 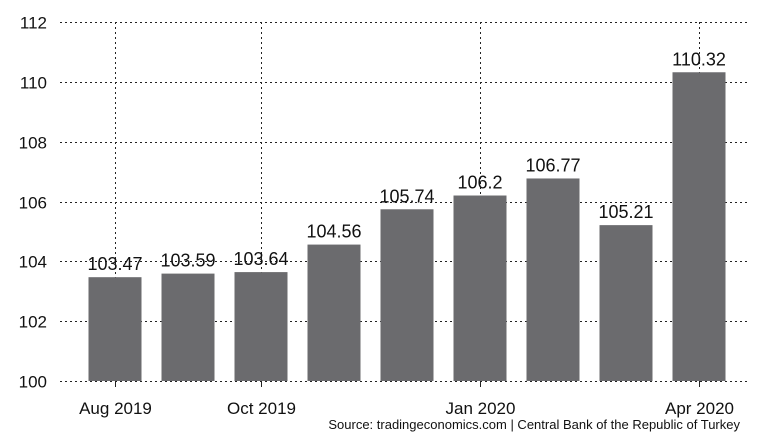 I want to click on y-axis: 100 102 104 106 108 110 112, so click(x=33, y=203).